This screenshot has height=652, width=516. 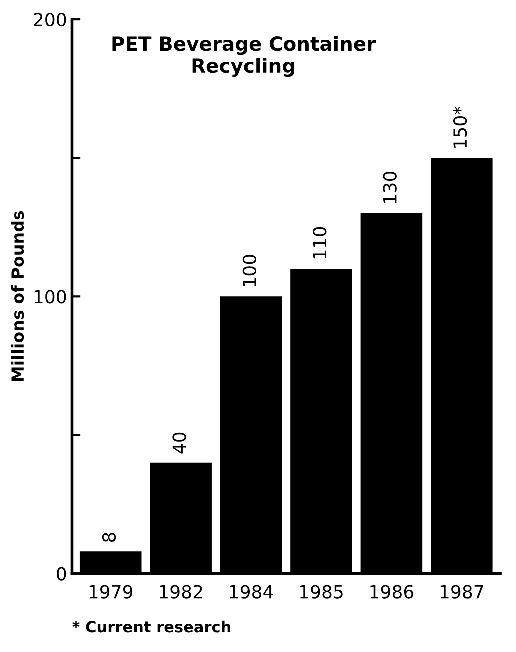 What do you see at coordinates (462, 592) in the screenshot?
I see `x-tick-label: 1987` at bounding box center [462, 592].